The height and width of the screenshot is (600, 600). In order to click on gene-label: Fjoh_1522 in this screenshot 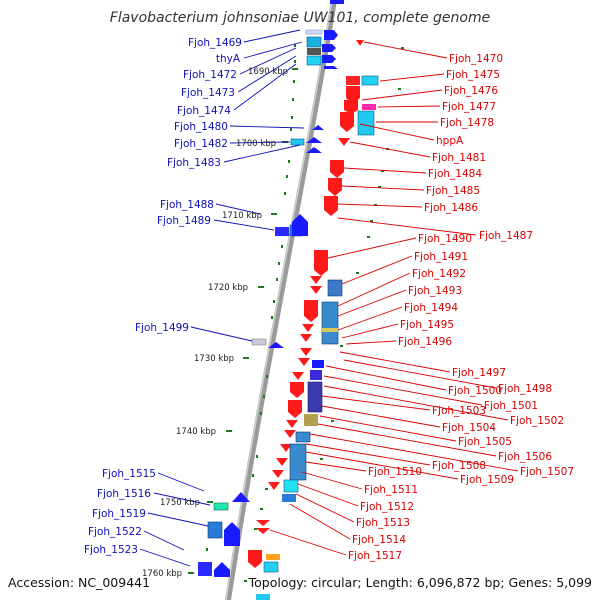, I will do `click(115, 532)`.